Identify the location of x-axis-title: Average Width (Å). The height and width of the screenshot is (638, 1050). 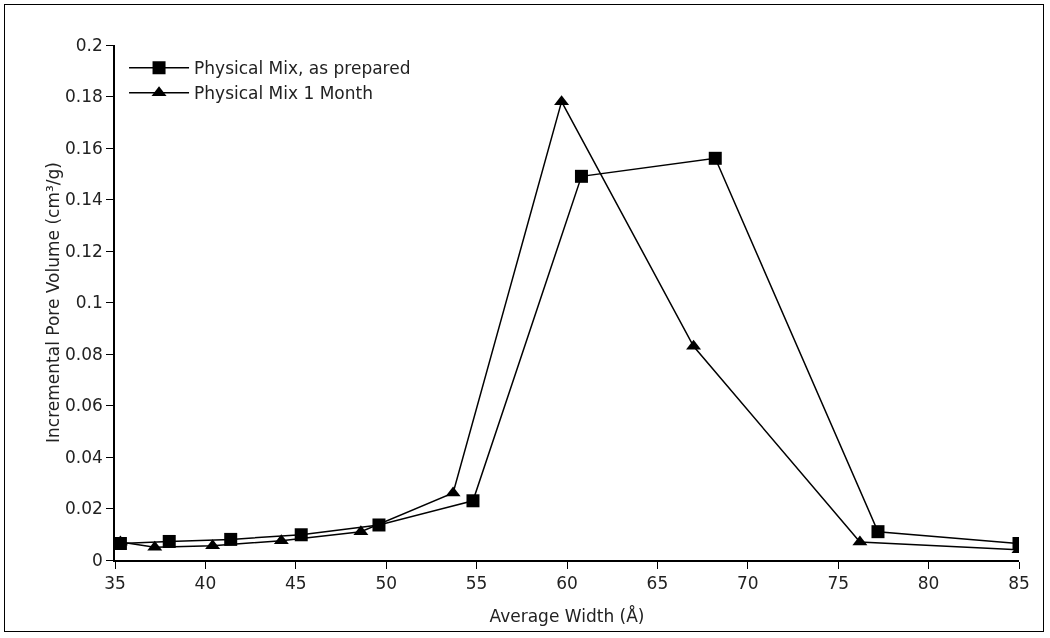
(567, 615).